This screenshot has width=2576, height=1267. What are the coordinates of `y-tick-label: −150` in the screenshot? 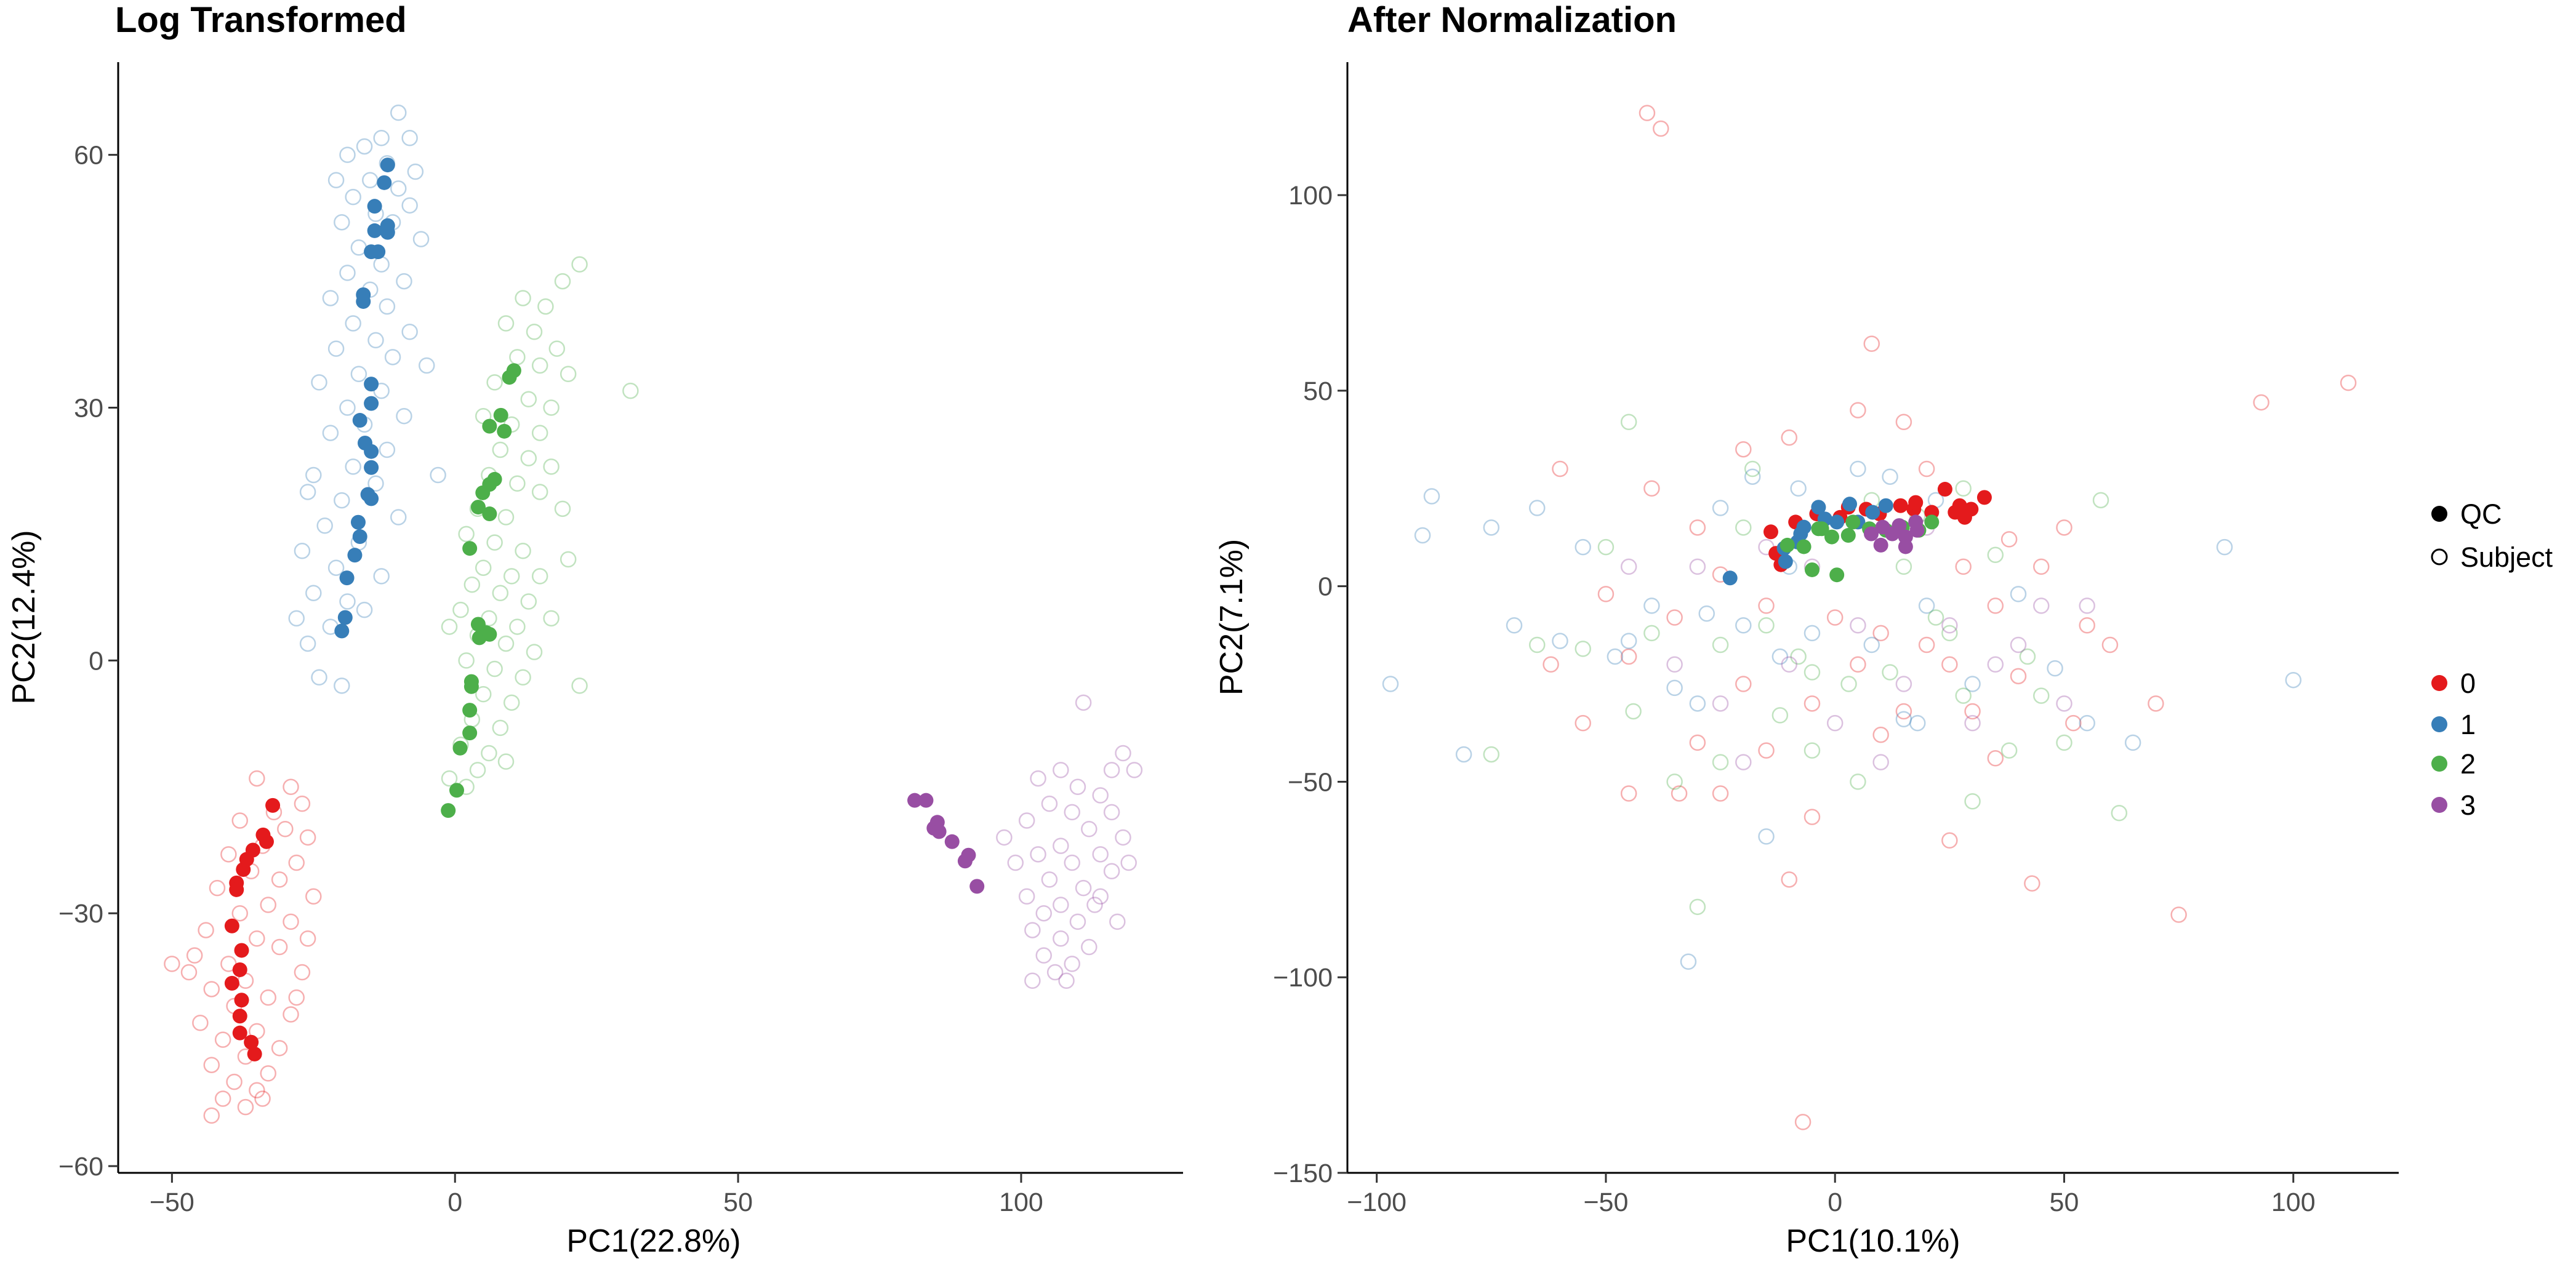 It's located at (1303, 1173).